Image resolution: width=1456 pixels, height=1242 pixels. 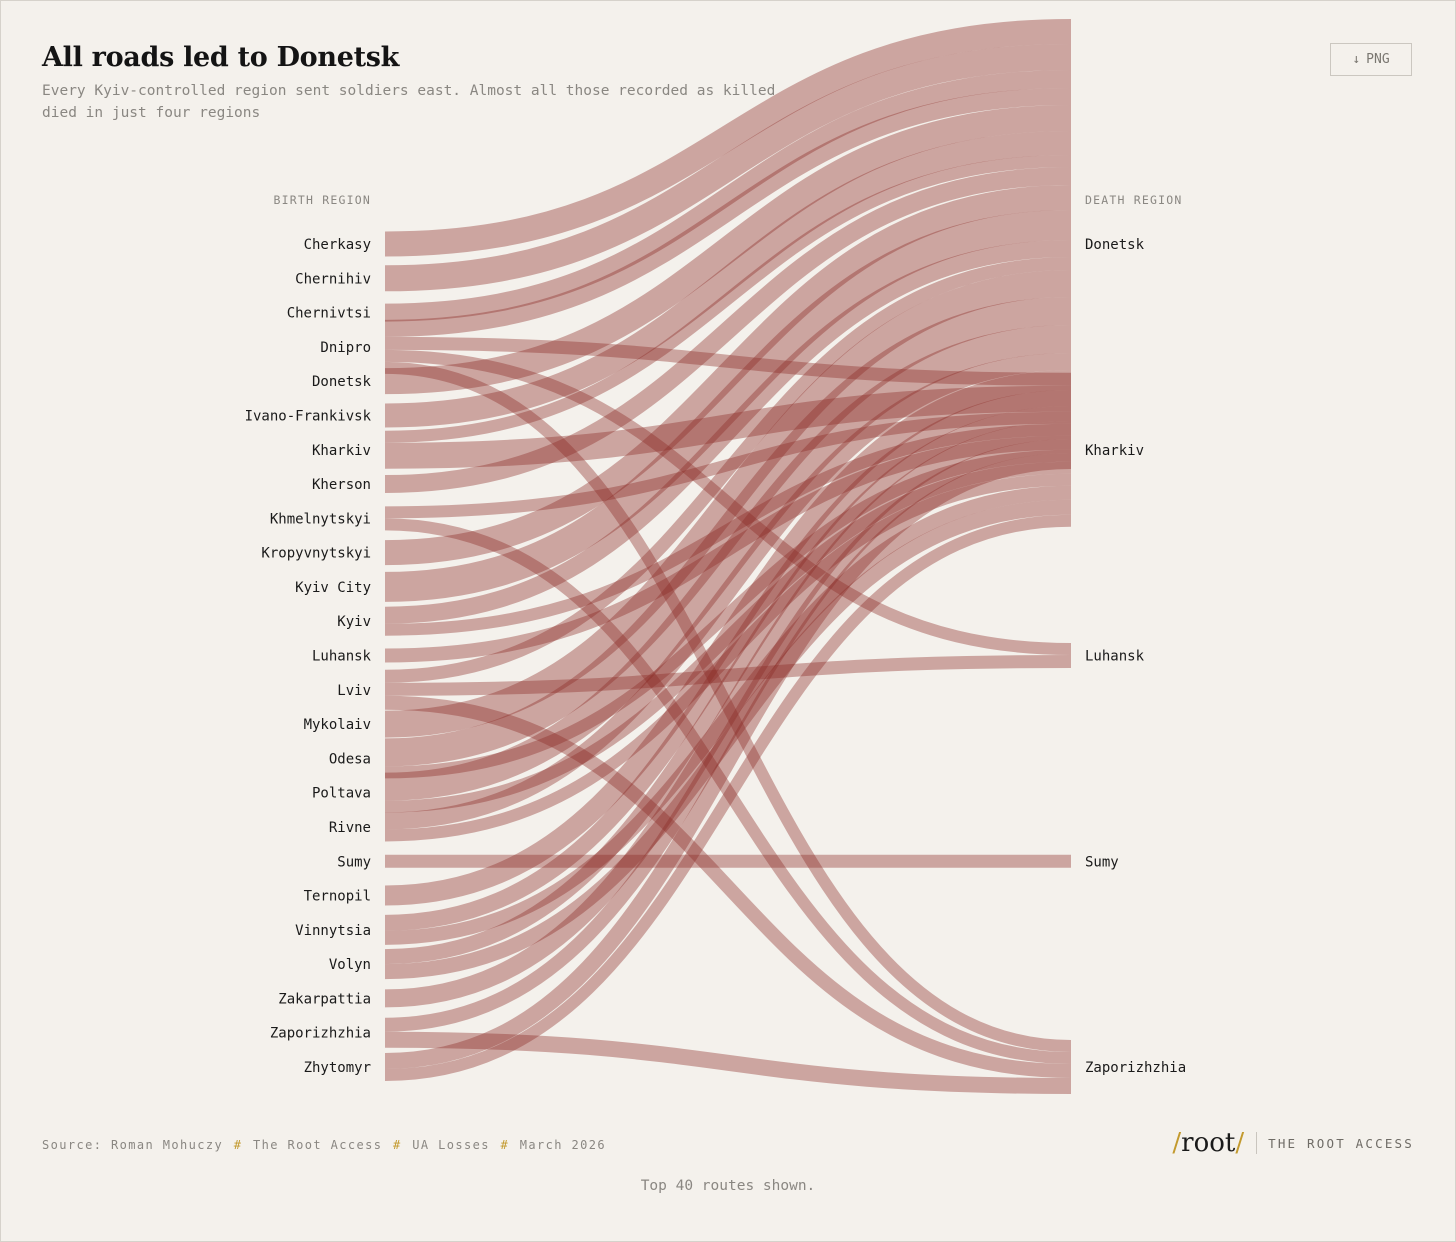 I want to click on source-label: Kyiv City, so click(x=333, y=588).